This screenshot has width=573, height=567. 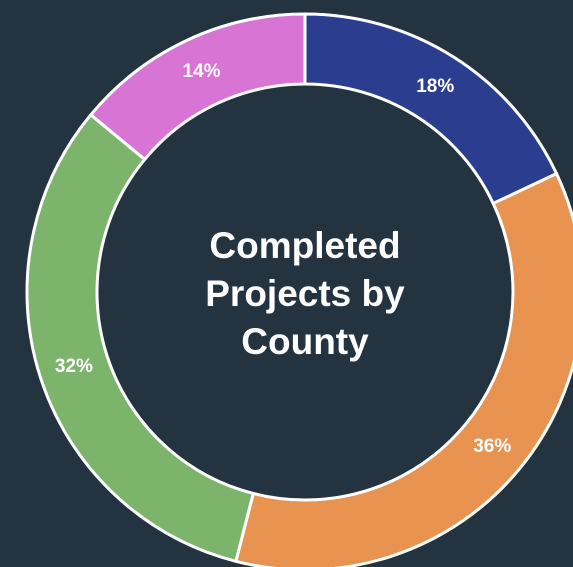 I want to click on data-label: 18%, so click(x=435, y=86).